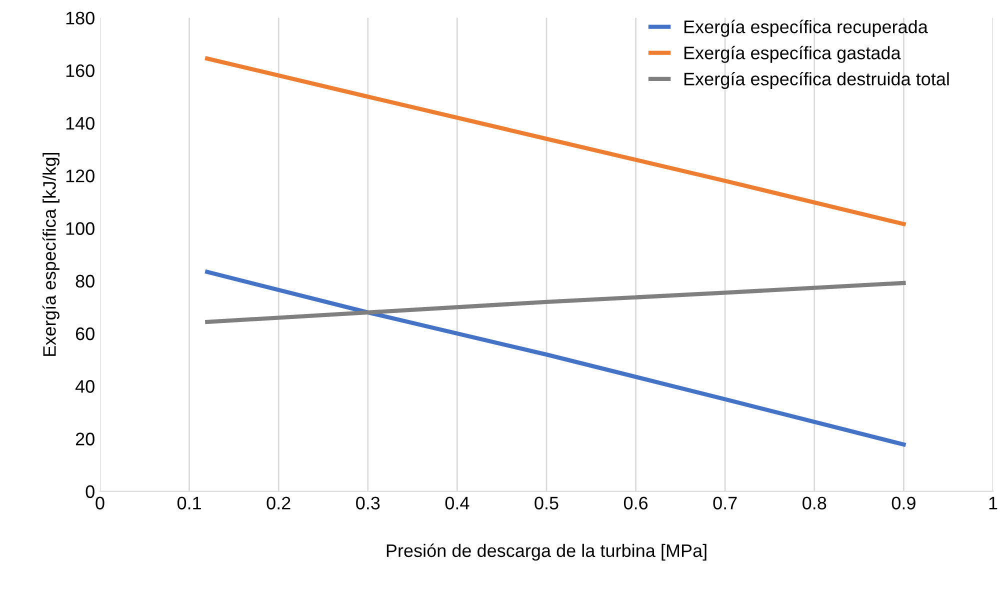 Image resolution: width=1000 pixels, height=592 pixels. I want to click on x-tick-label: 1, so click(993, 503).